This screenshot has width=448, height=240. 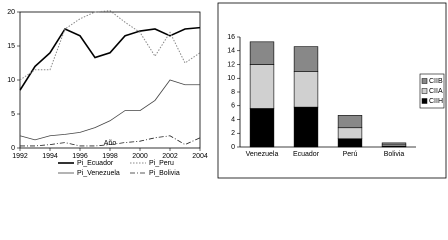 I want to click on x-tick-label: 1998, so click(x=110, y=156).